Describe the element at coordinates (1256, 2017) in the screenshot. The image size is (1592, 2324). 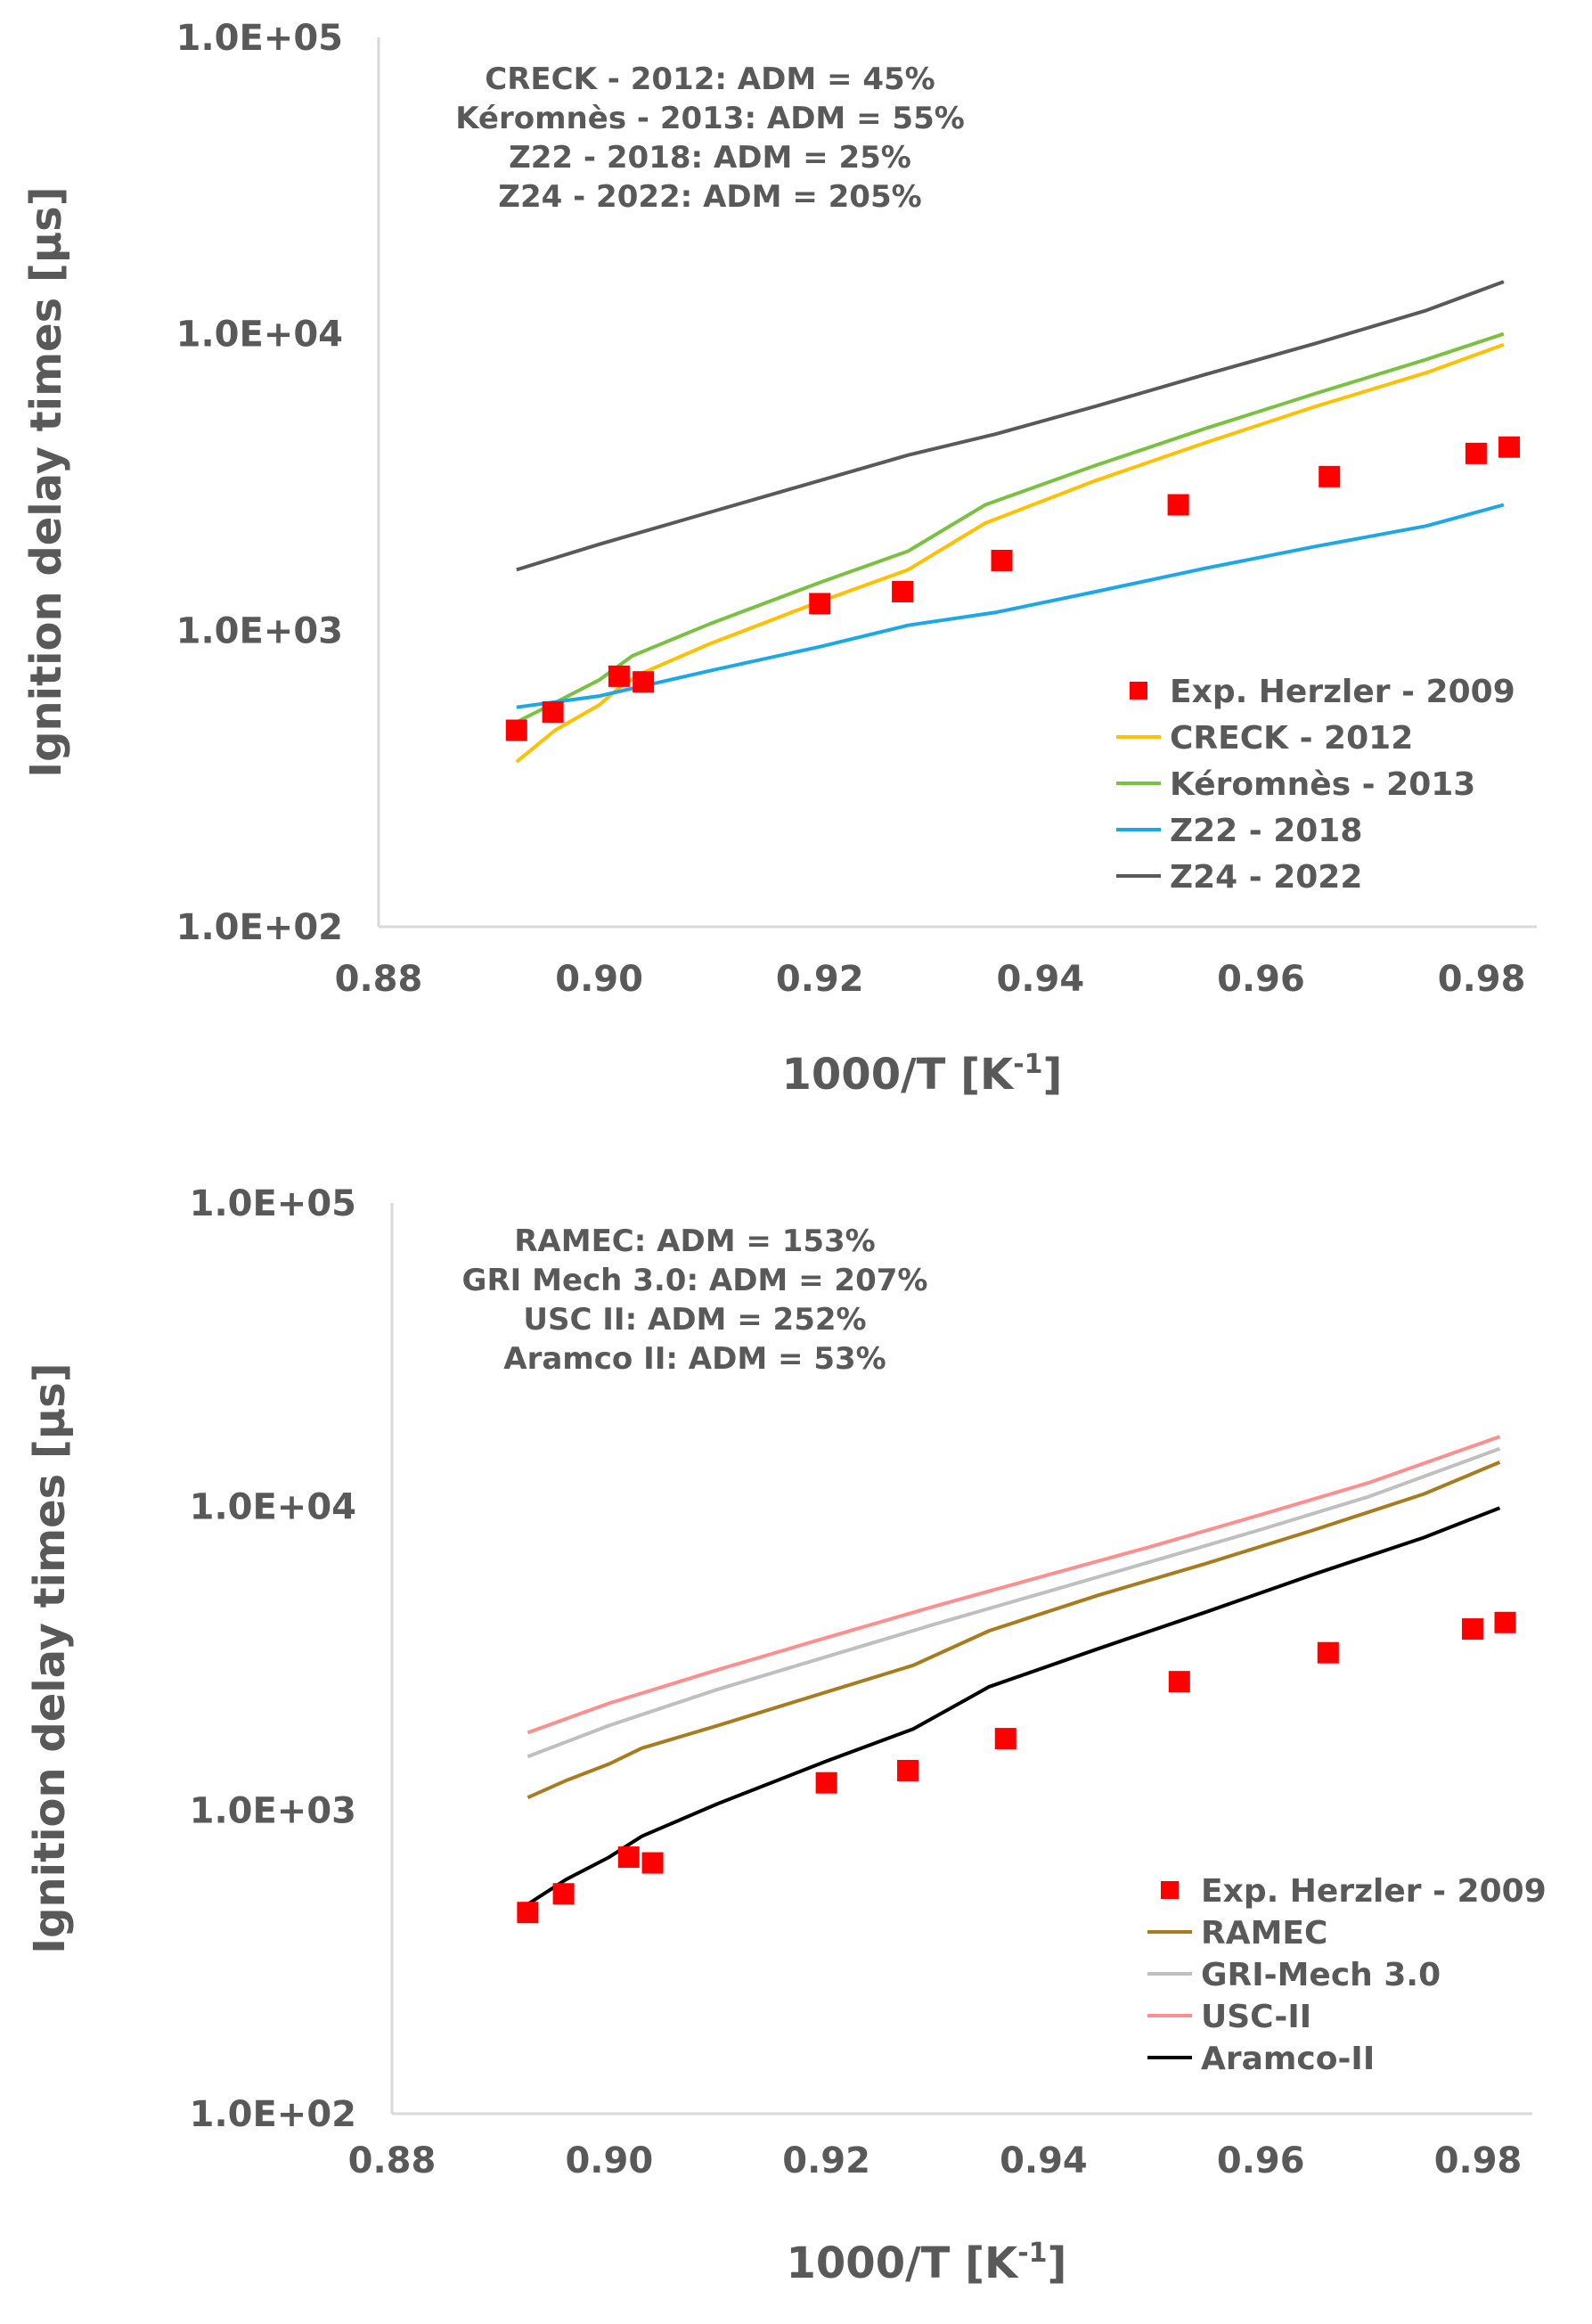
I see `bottom-legend-label: USC-II` at that location.